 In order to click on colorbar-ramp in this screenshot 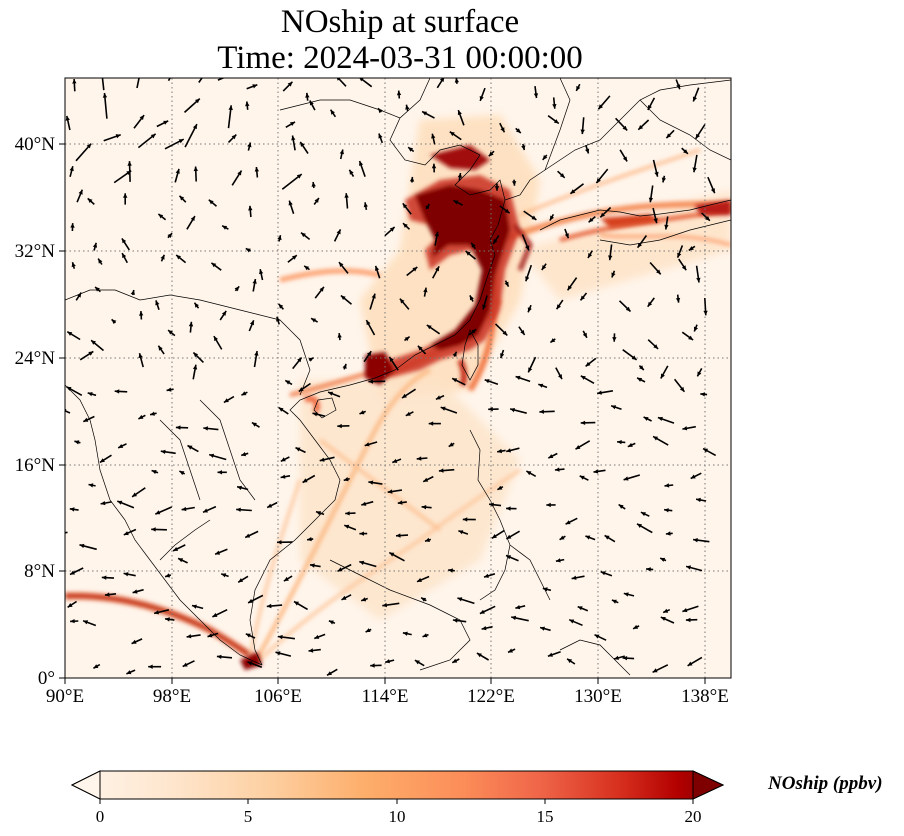, I will do `click(397, 785)`.